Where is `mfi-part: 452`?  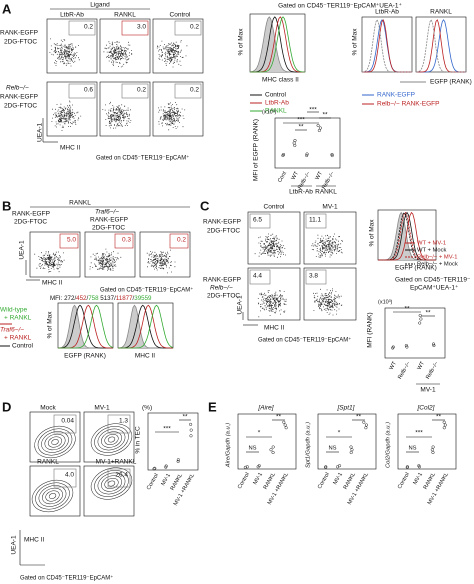 mfi-part: 452 is located at coordinates (81, 298).